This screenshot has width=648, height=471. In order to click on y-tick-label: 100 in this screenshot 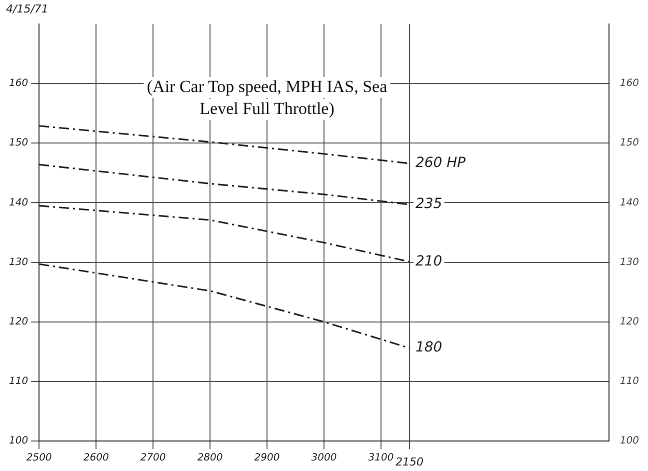, I will do `click(18, 441)`.